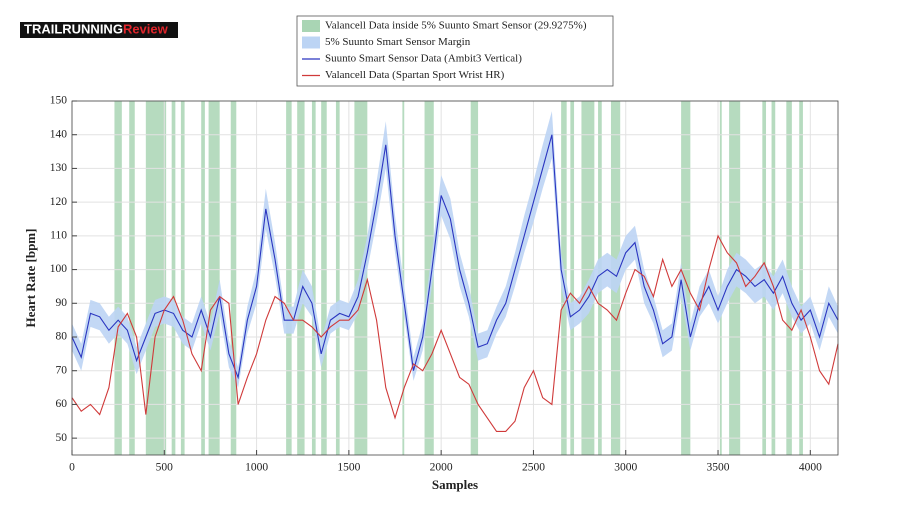  Describe the element at coordinates (455, 51) in the screenshot. I see `legend-box` at that location.